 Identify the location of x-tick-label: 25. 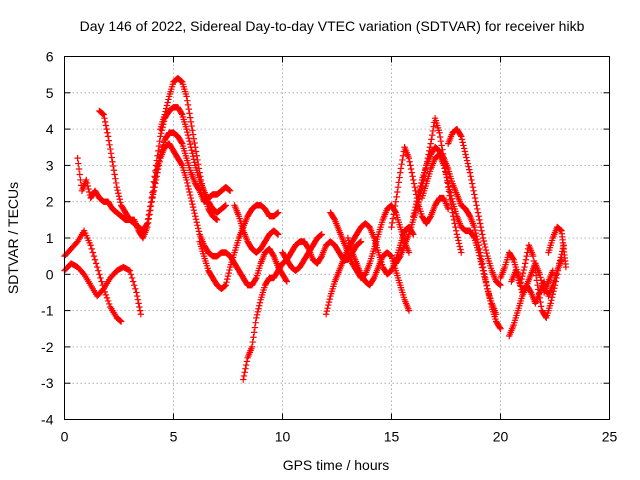
(610, 437).